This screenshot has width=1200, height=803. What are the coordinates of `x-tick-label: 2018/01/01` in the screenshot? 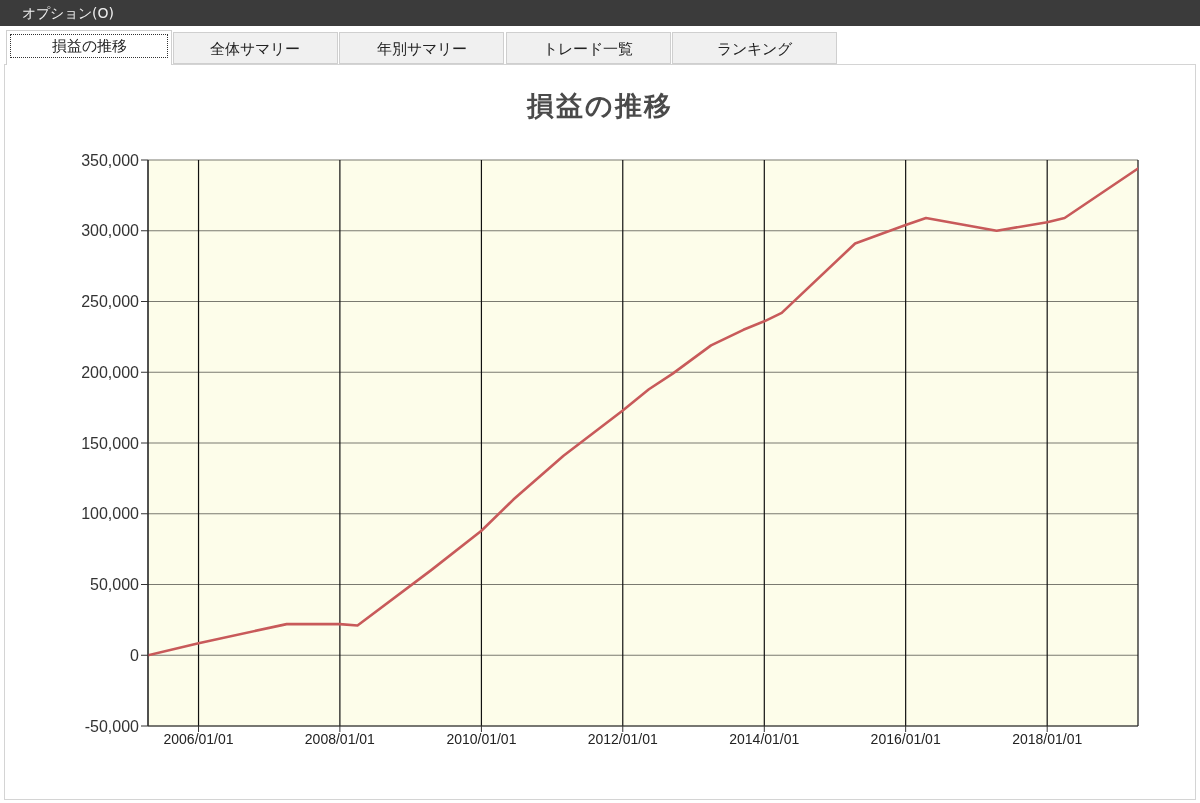 It's located at (1047, 738).